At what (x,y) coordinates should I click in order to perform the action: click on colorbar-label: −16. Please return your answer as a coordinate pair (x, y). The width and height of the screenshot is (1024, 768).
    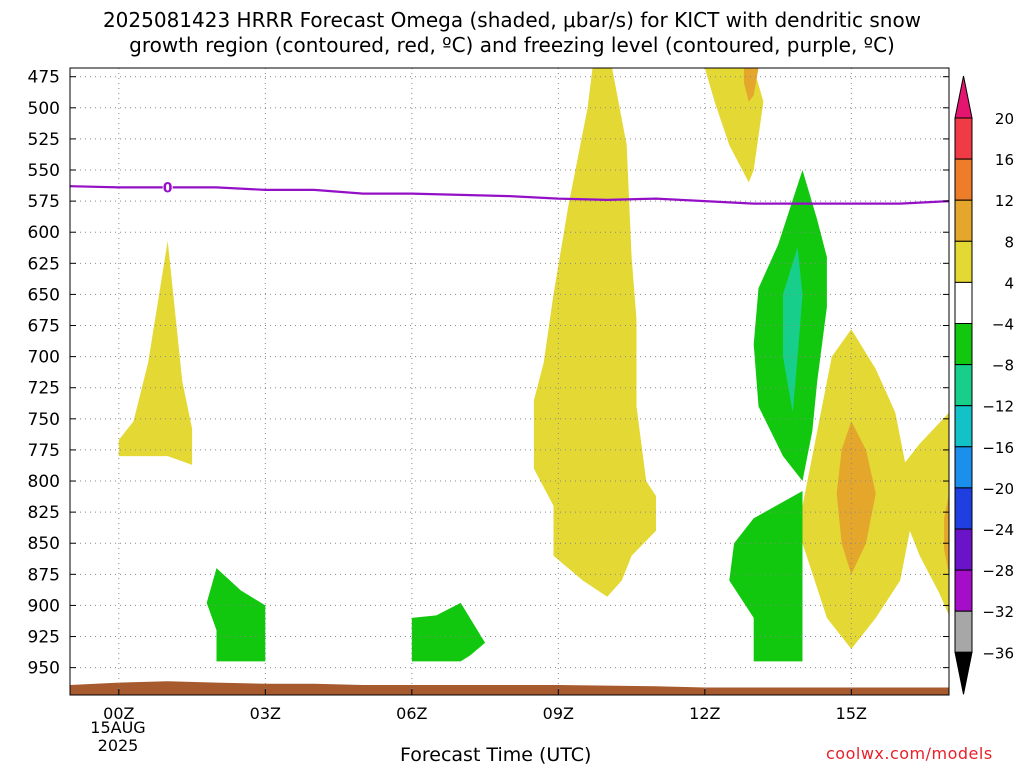
    Looking at the image, I should click on (998, 448).